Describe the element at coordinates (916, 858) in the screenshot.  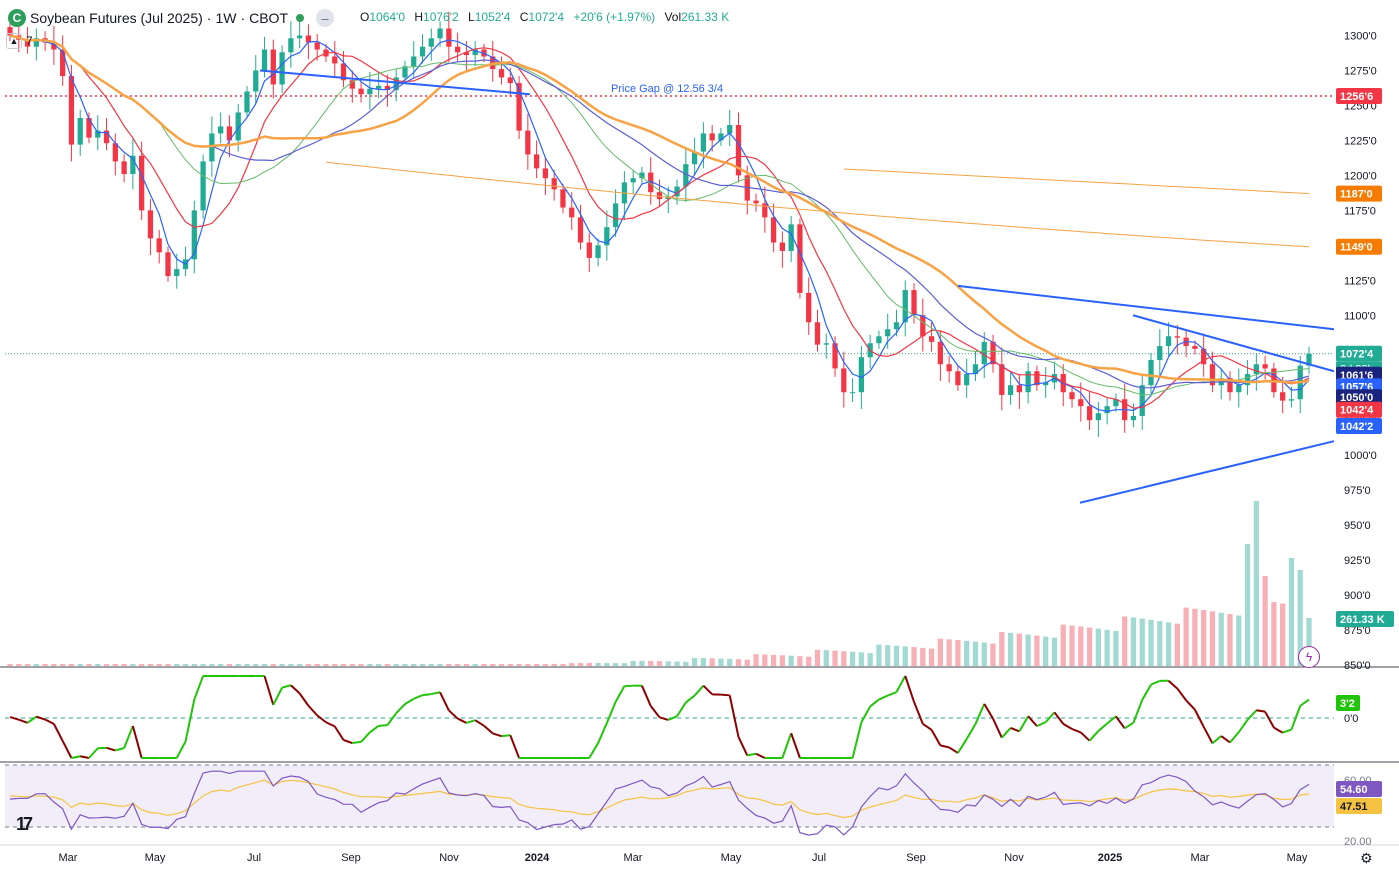
I see `time-tick-label: Sep` at that location.